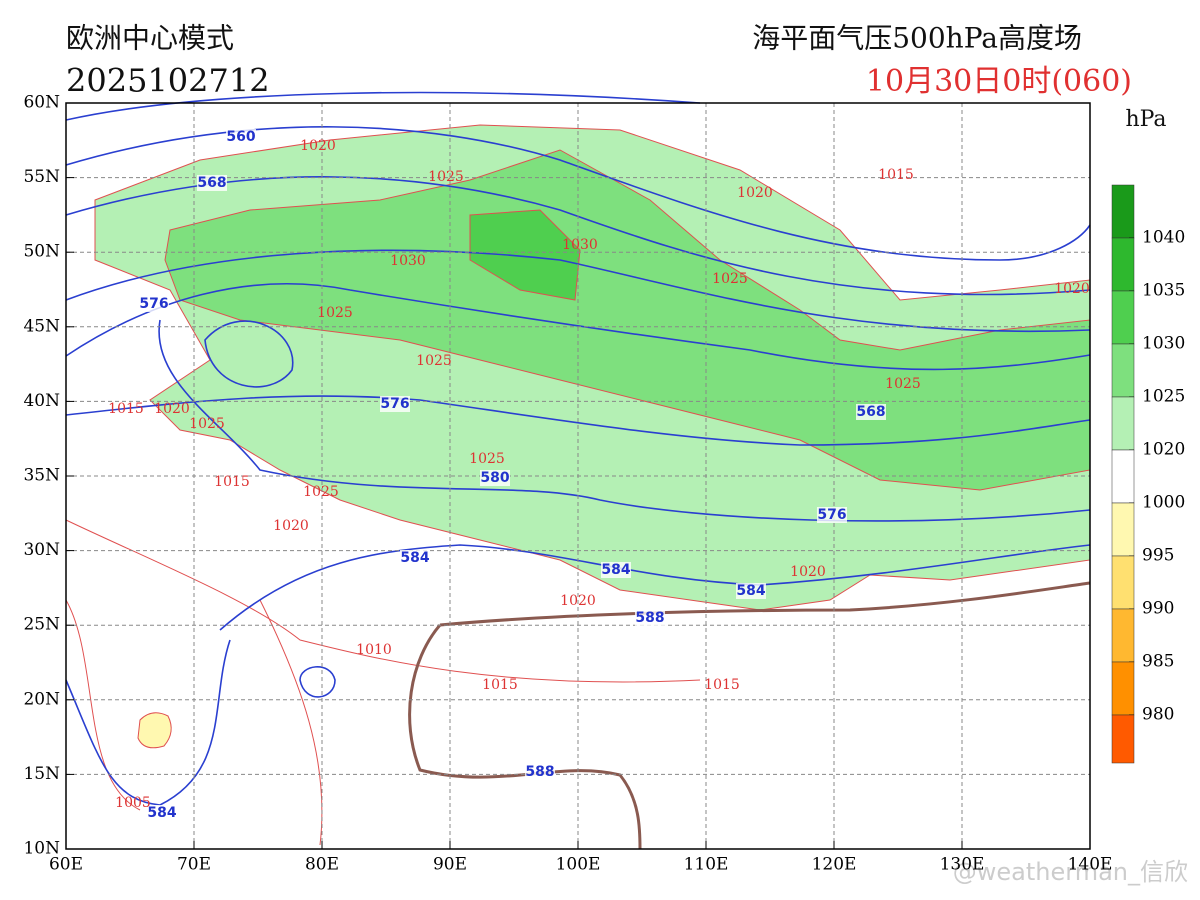  I want to click on pressure-label: 1010, so click(374, 650).